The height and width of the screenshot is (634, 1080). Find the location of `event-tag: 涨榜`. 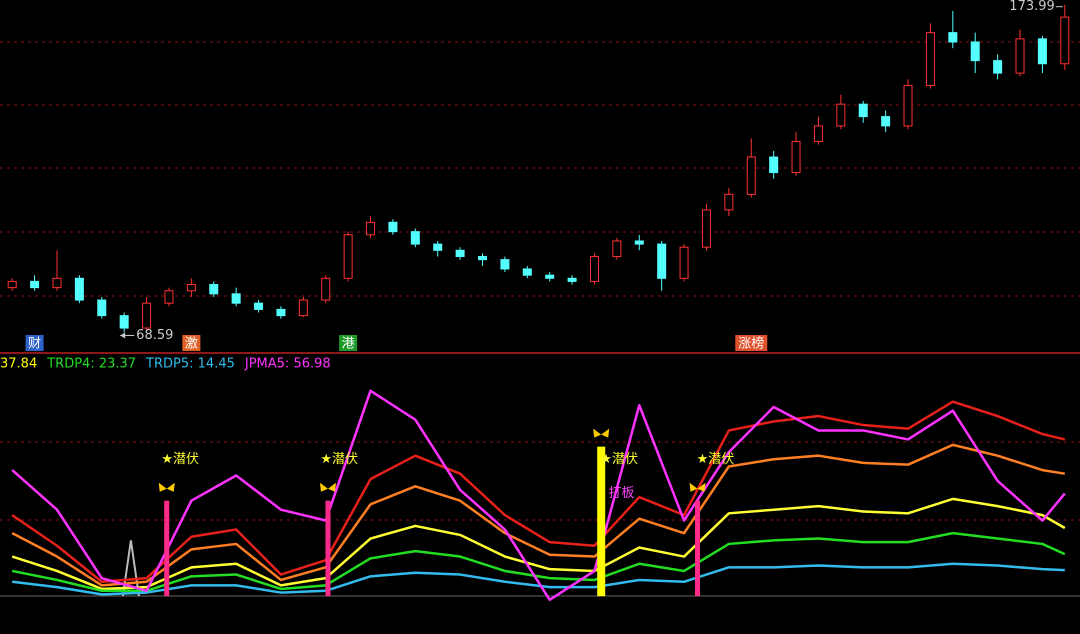

event-tag: 涨榜 is located at coordinates (751, 344).